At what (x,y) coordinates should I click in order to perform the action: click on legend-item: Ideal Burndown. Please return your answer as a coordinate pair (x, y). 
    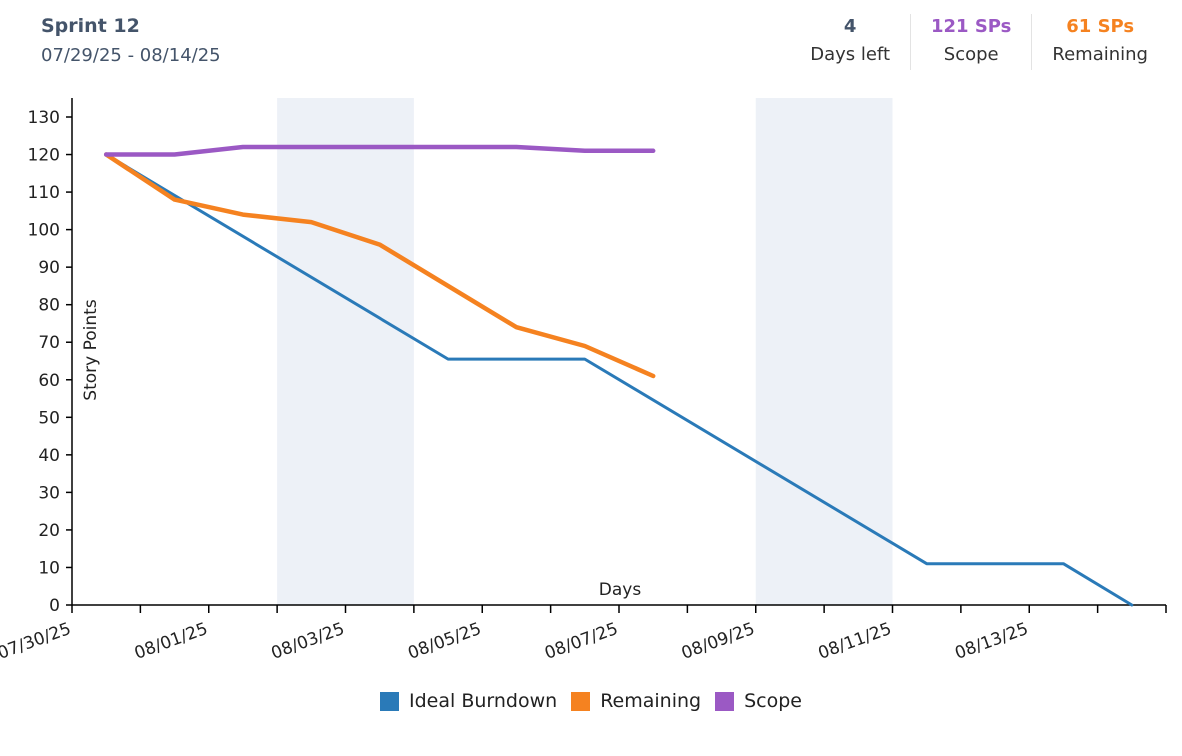
    Looking at the image, I should click on (468, 701).